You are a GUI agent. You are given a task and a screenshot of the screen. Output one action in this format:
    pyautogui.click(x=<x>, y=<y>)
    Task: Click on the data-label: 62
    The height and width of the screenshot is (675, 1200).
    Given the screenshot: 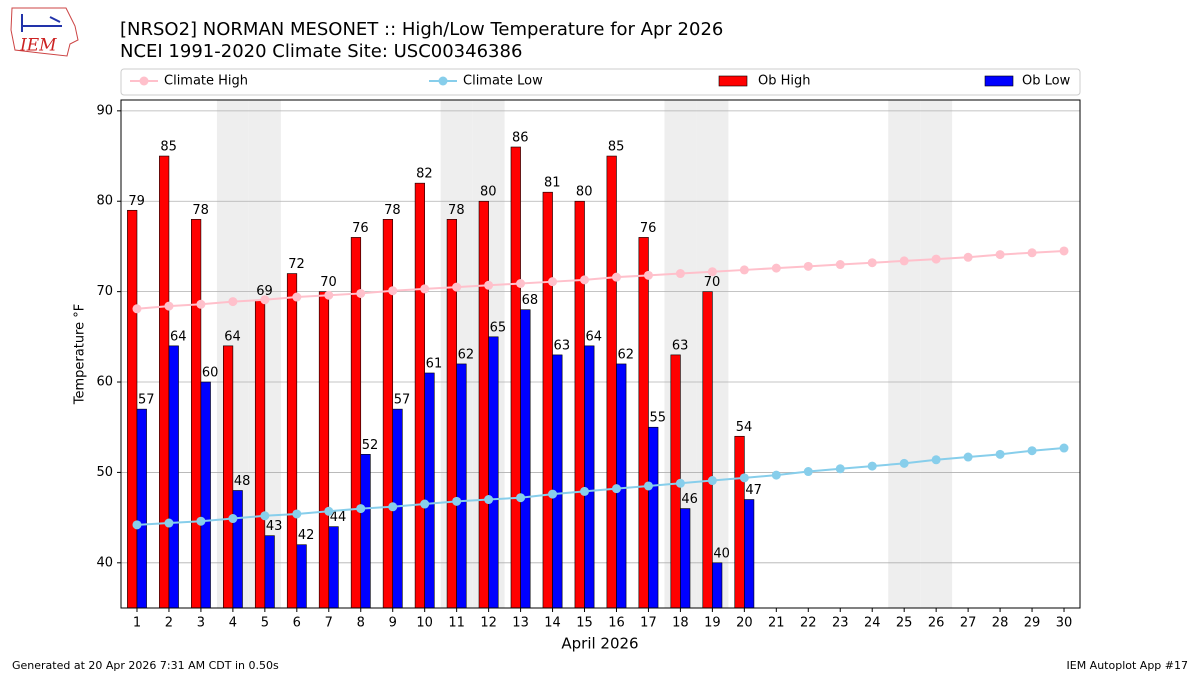 What is the action you would take?
    pyautogui.click(x=625, y=354)
    